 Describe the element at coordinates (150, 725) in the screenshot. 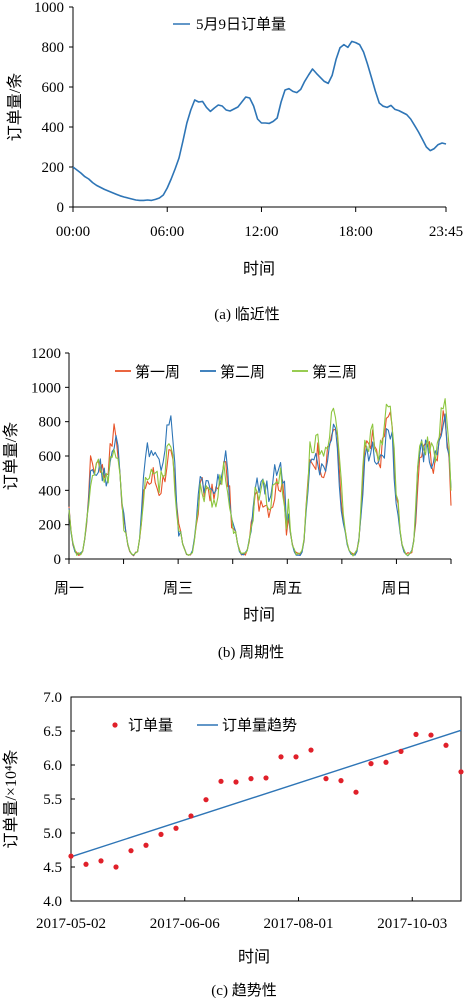

I see `chart-c-legend-label-1: 订单量` at that location.